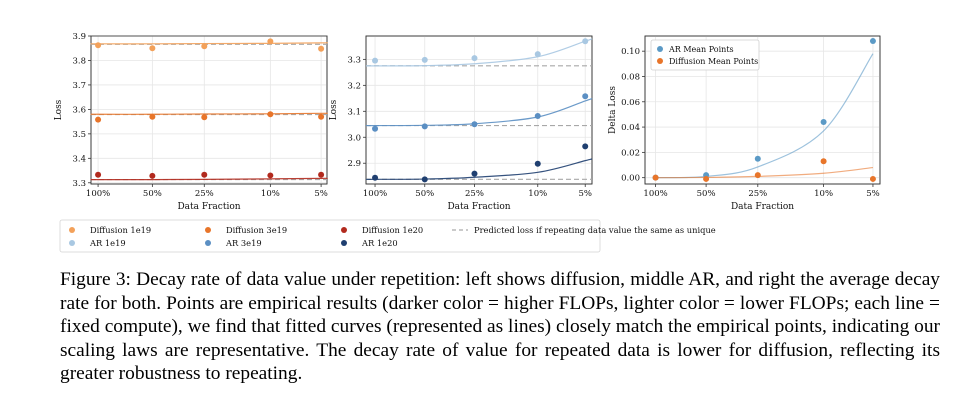  Describe the element at coordinates (630, 103) in the screenshot. I see `y-tick-label: 0.06` at that location.